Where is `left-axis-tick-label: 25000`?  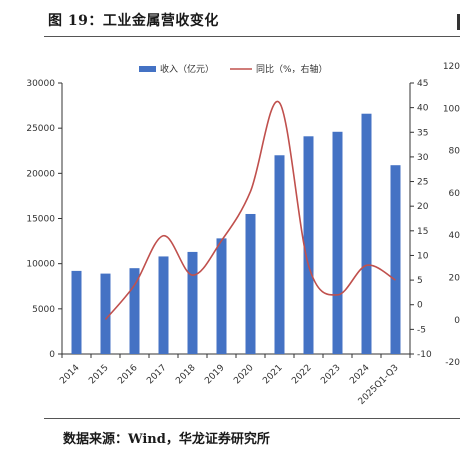
left-axis-tick-label: 25000 is located at coordinates (40, 129).